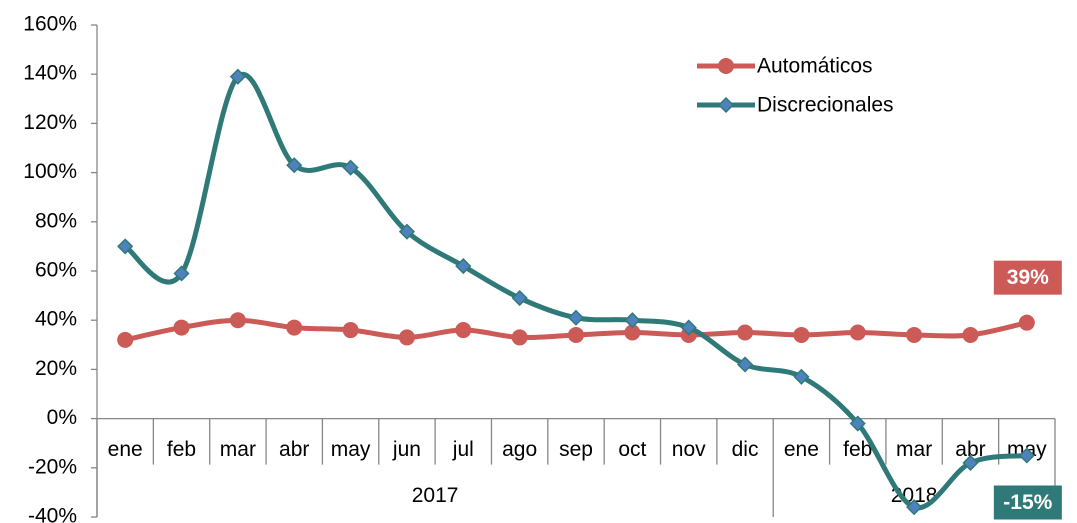 The width and height of the screenshot is (1077, 523). Describe the element at coordinates (435, 495) in the screenshot. I see `x-group-label: 2017` at that location.